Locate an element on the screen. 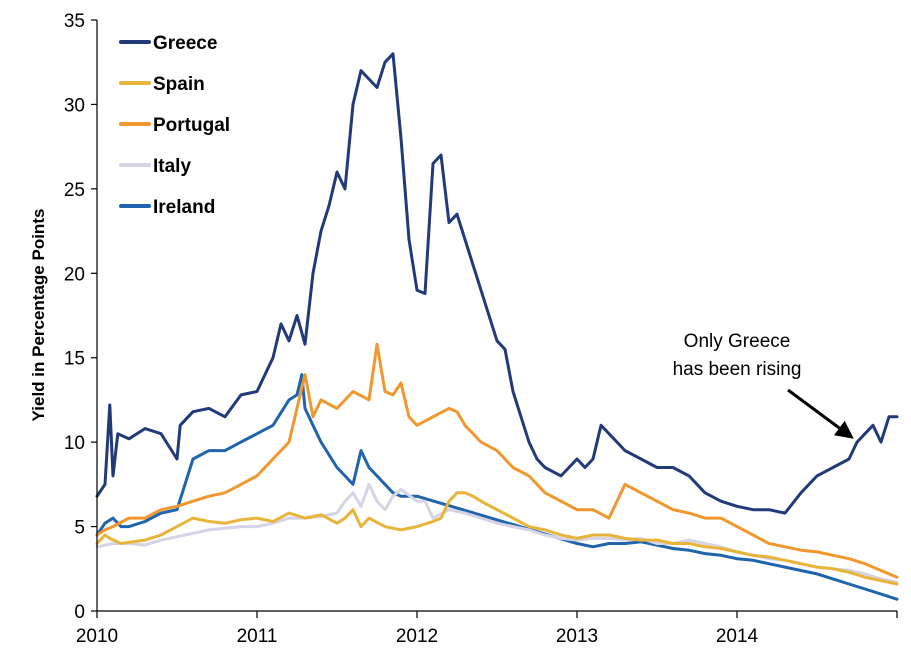  x-tick-layer: 2010 2011 2012 2013 2014 is located at coordinates (487, 629).